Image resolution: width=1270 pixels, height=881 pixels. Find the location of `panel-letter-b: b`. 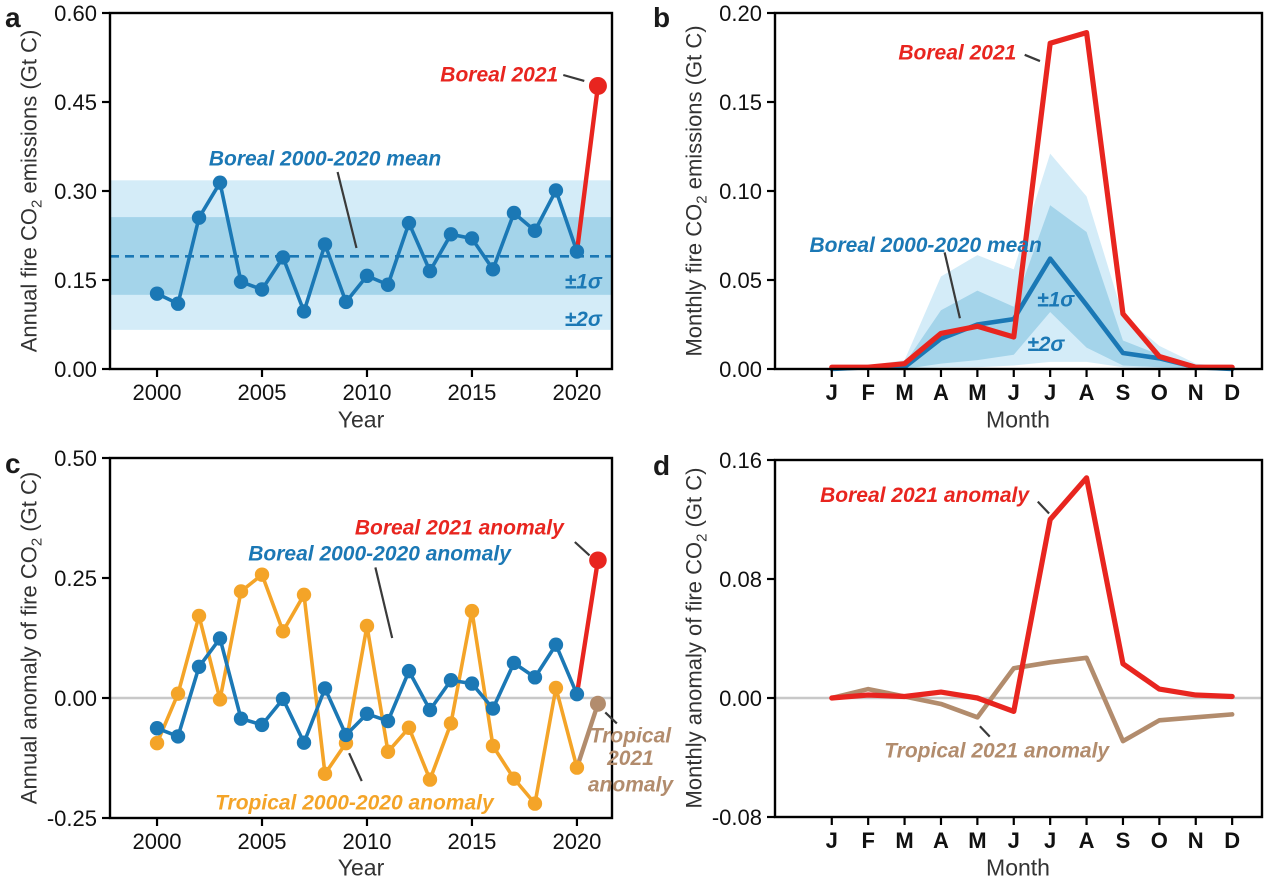

panel-letter-b: b is located at coordinates (662, 17).